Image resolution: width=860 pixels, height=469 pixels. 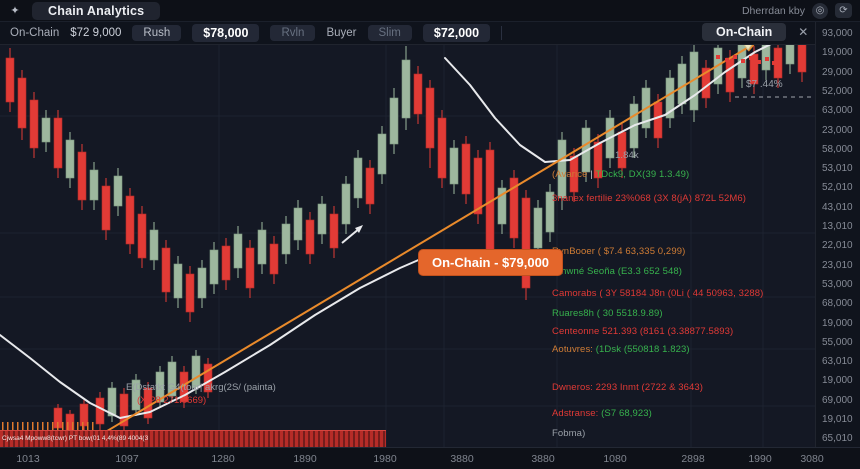 What do you see at coordinates (837, 342) in the screenshot?
I see `price-scale-label: 55,000` at bounding box center [837, 342].